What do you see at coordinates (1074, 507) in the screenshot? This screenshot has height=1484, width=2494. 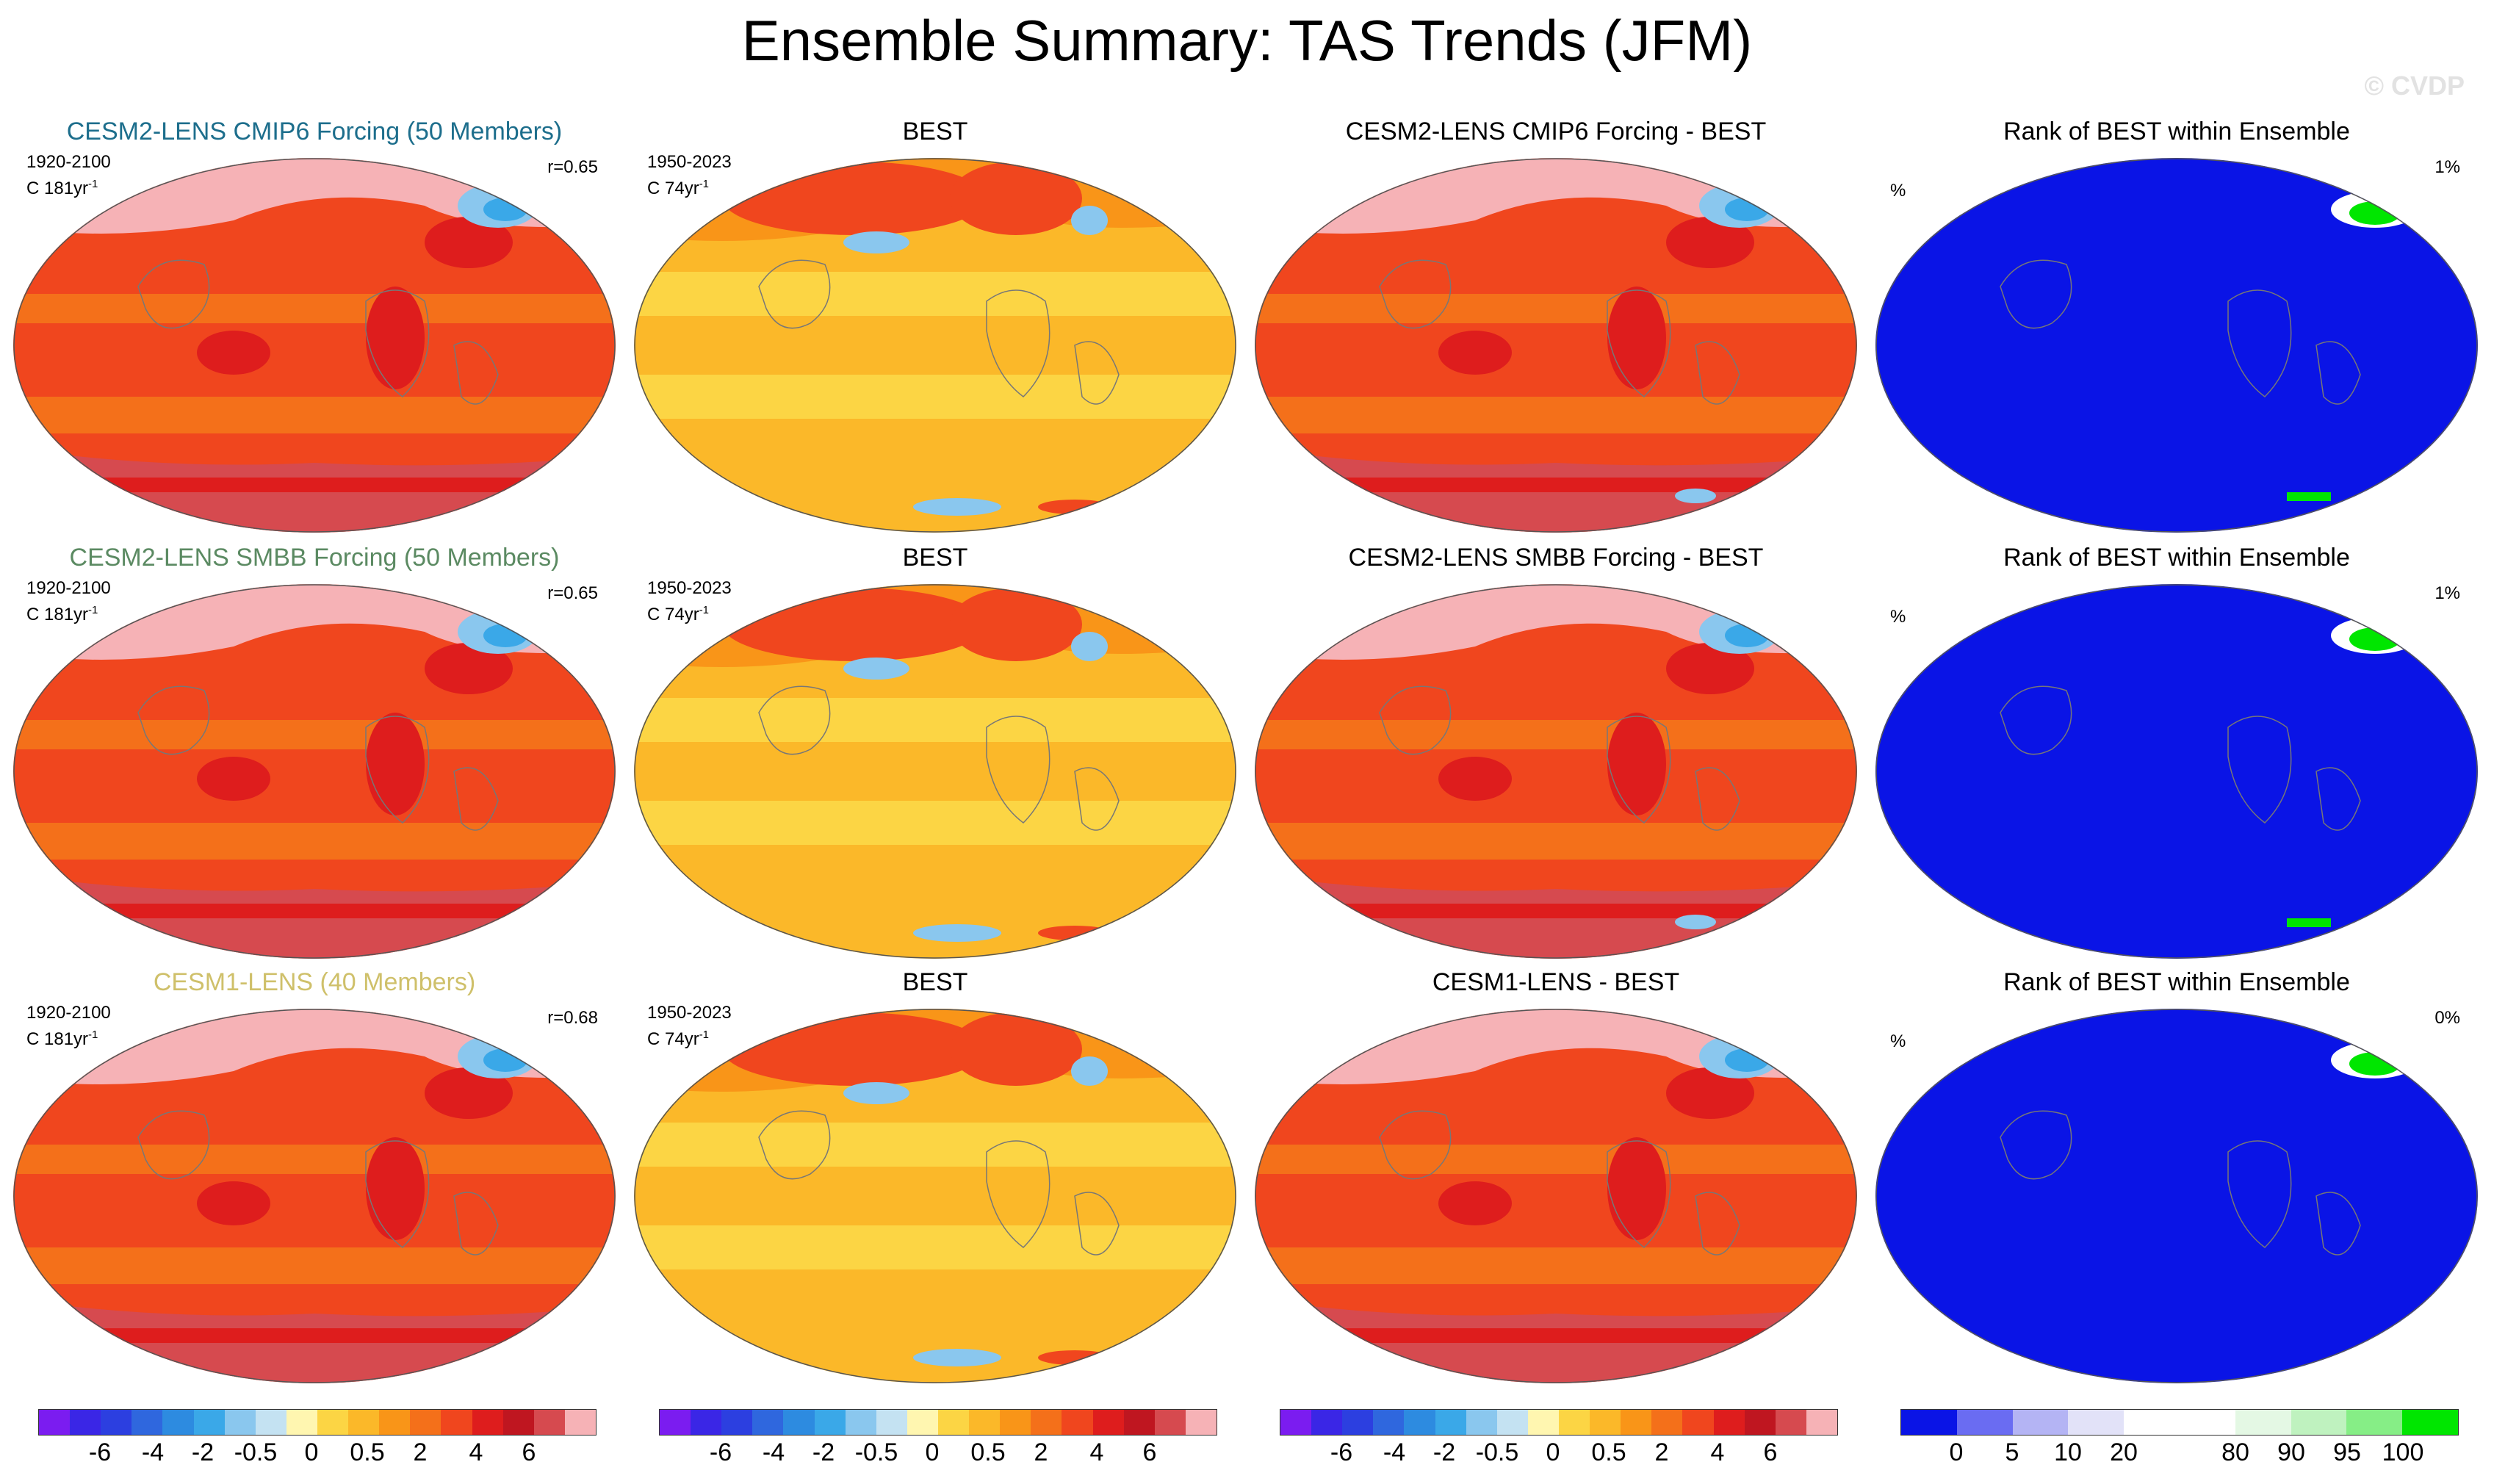 I see `antarctic-warm-patch` at bounding box center [1074, 507].